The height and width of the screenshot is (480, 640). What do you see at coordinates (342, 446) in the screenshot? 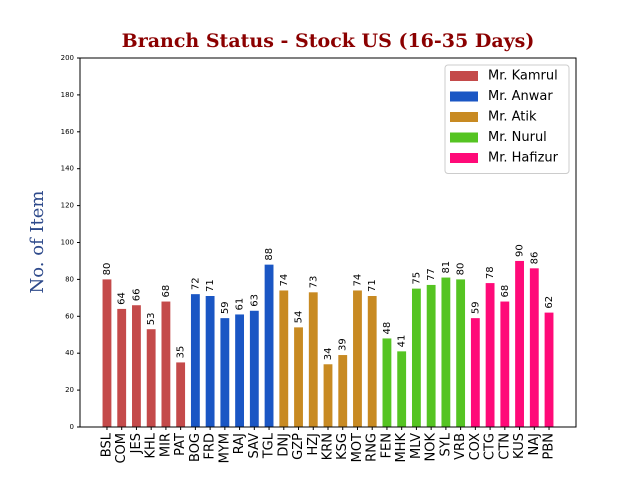
I see `x-tick-label: KSG` at bounding box center [342, 446].